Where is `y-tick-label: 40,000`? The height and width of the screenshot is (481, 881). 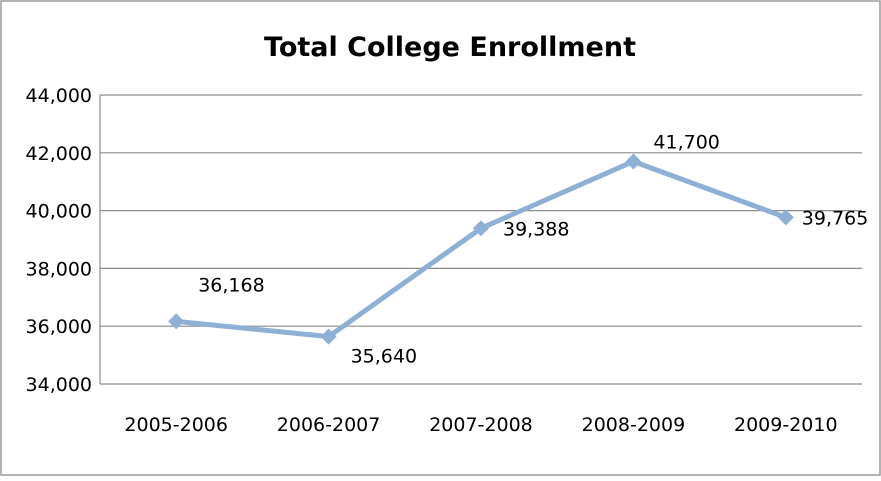
y-tick-label: 40,000 is located at coordinates (59, 212).